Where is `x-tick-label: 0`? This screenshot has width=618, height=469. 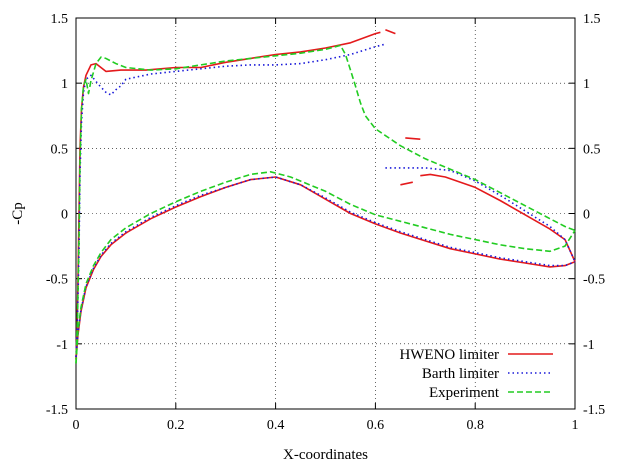
x-tick-label: 0 is located at coordinates (76, 425).